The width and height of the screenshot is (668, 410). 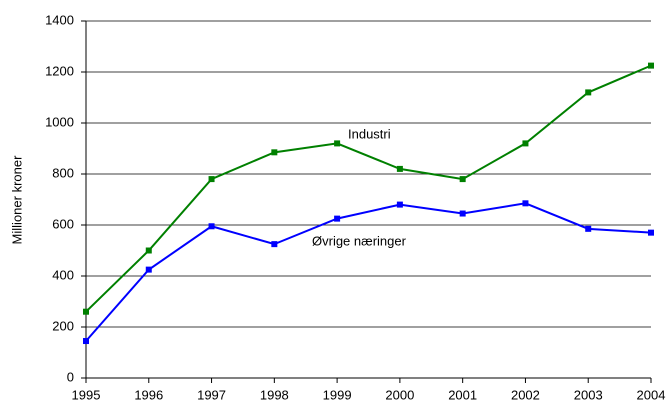 I want to click on x-tick-label: 2000, so click(x=399, y=394).